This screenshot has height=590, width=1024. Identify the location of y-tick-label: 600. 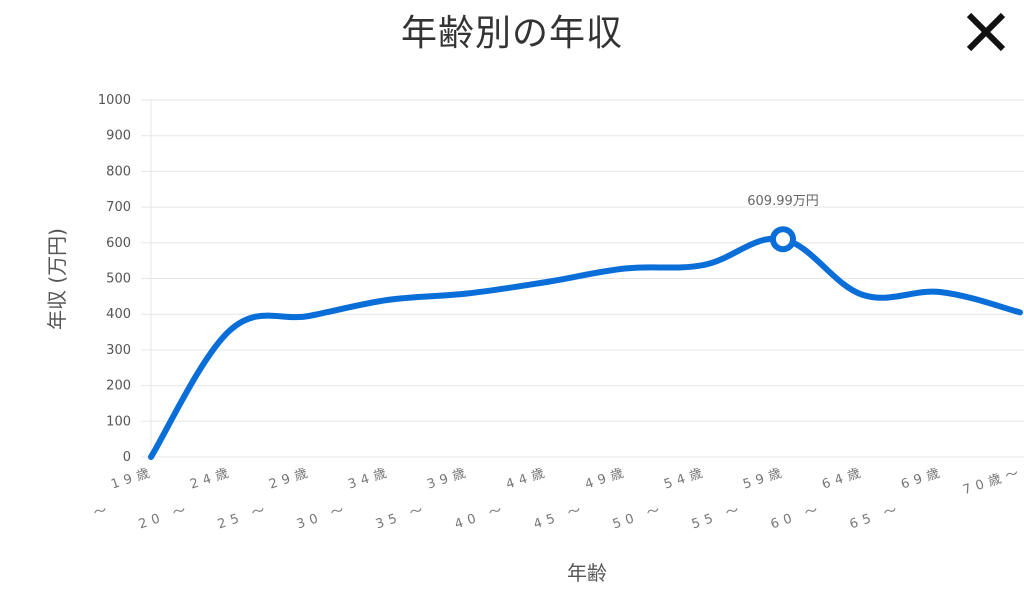
(118, 243).